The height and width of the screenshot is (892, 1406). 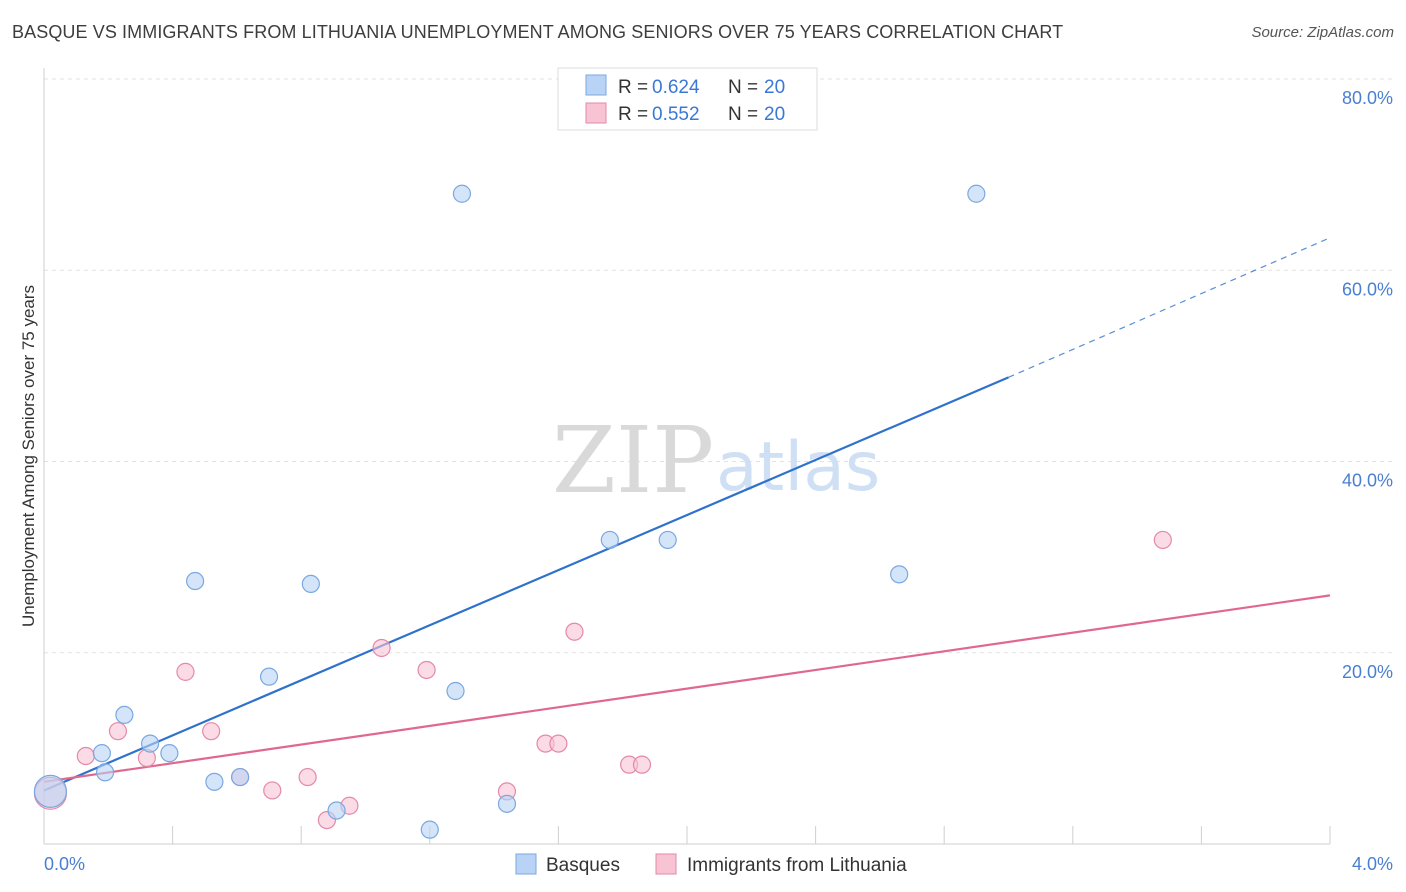 What do you see at coordinates (1367, 385) in the screenshot?
I see `y-tick-labels: 20.0% 40.0% 60.0% 80.0%` at bounding box center [1367, 385].